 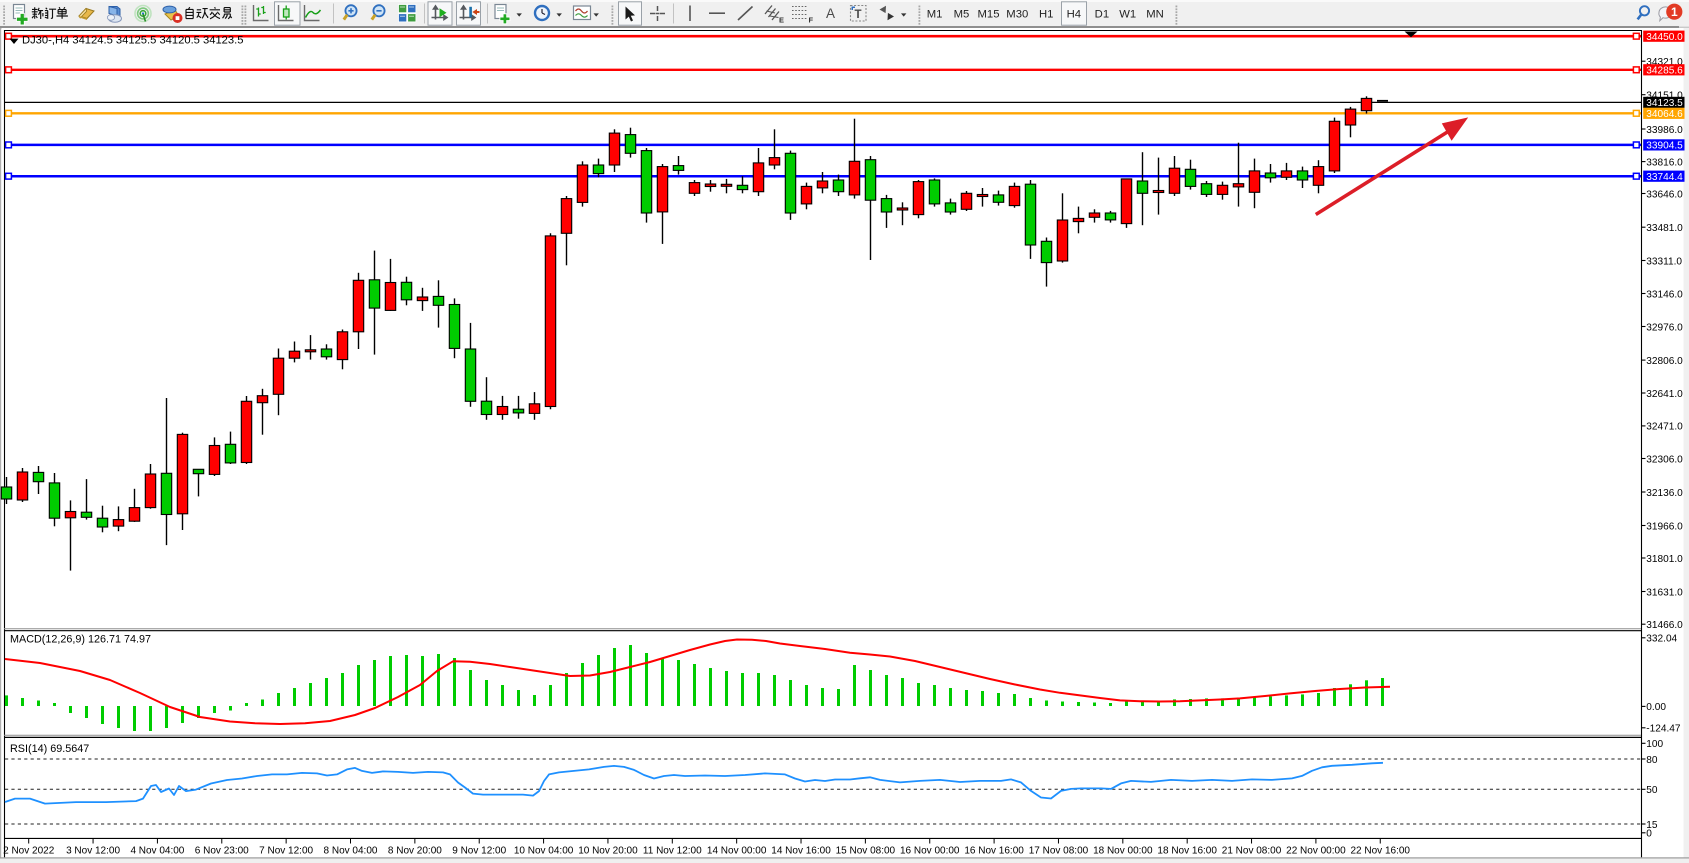 What do you see at coordinates (1674, 12) in the screenshot?
I see `svg-text: 1` at bounding box center [1674, 12].